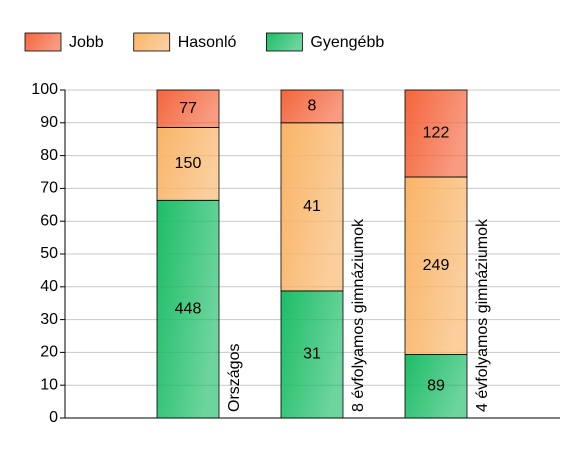 The height and width of the screenshot is (449, 571). I want to click on data-label: 8, so click(312, 106).